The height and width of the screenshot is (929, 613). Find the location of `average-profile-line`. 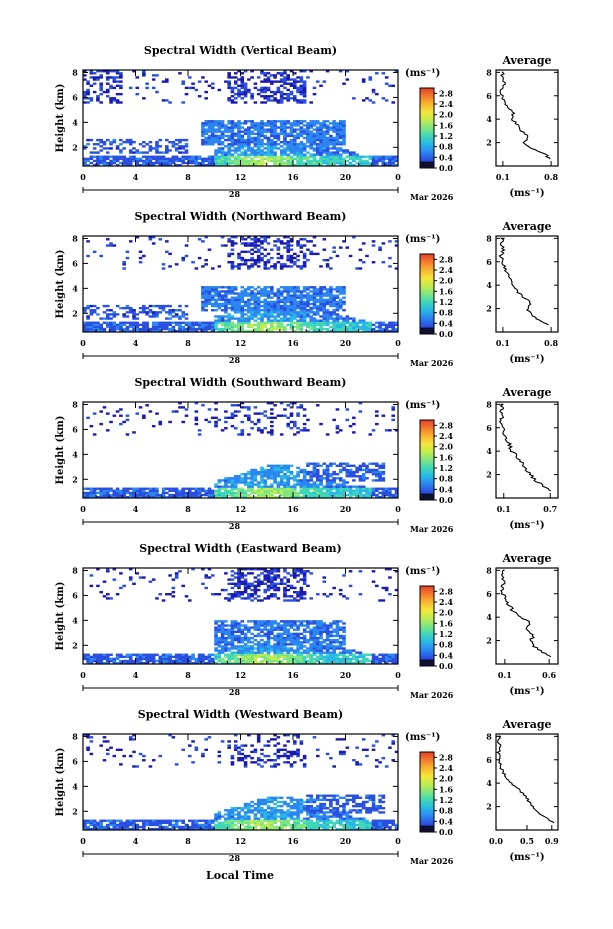

average-profile-line is located at coordinates (524, 447).